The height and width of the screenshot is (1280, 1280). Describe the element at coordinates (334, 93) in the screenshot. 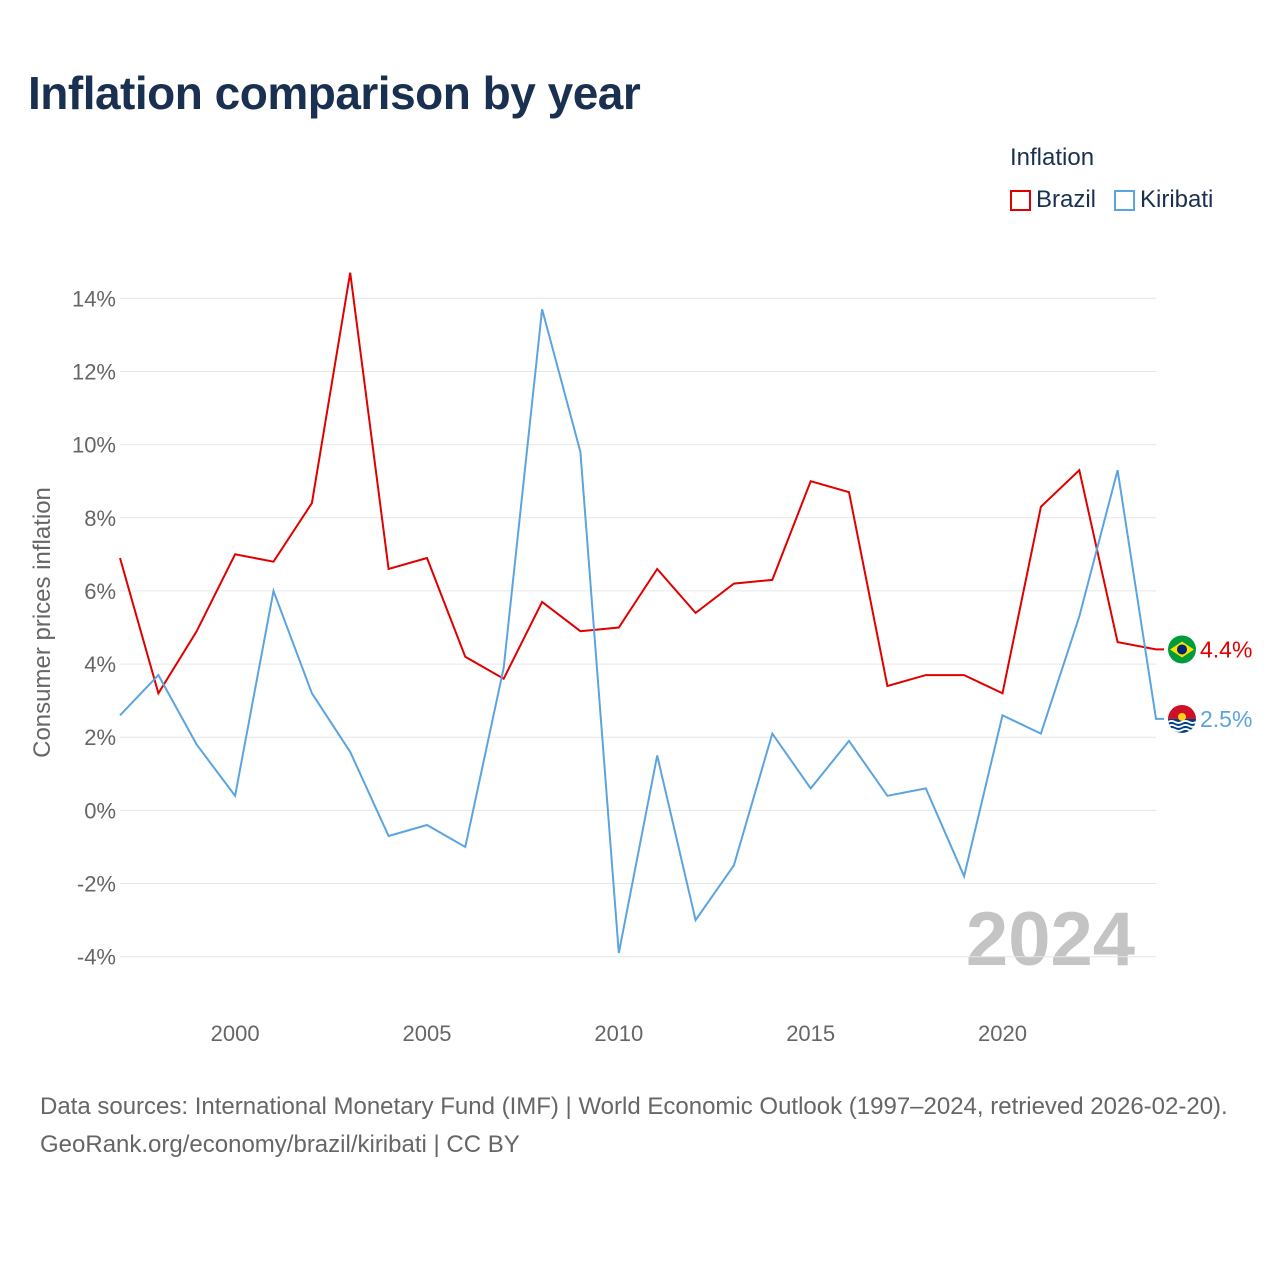

I see `chart-title: Inflation comparison by year` at that location.